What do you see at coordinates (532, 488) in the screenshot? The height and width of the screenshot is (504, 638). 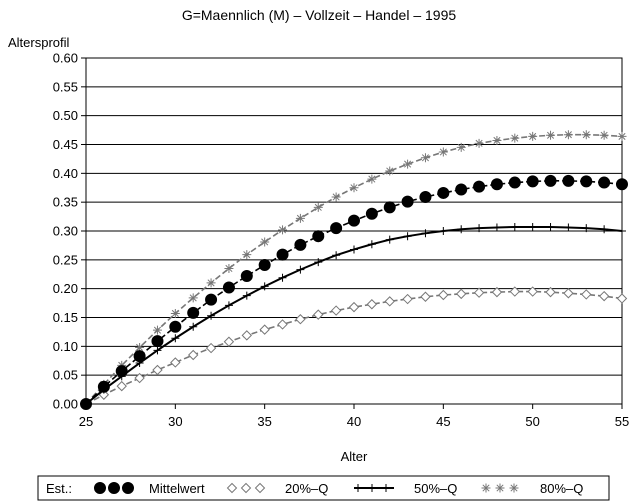 I see `legend-item-3: 80%–Q` at bounding box center [532, 488].